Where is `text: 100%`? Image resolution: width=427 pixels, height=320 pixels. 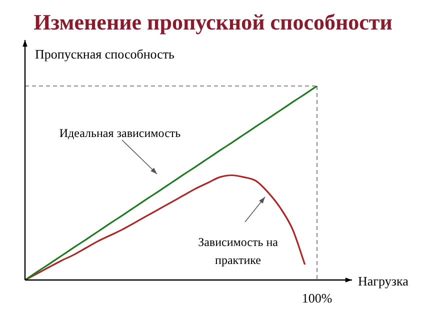
text: 100% is located at coordinates (317, 298).